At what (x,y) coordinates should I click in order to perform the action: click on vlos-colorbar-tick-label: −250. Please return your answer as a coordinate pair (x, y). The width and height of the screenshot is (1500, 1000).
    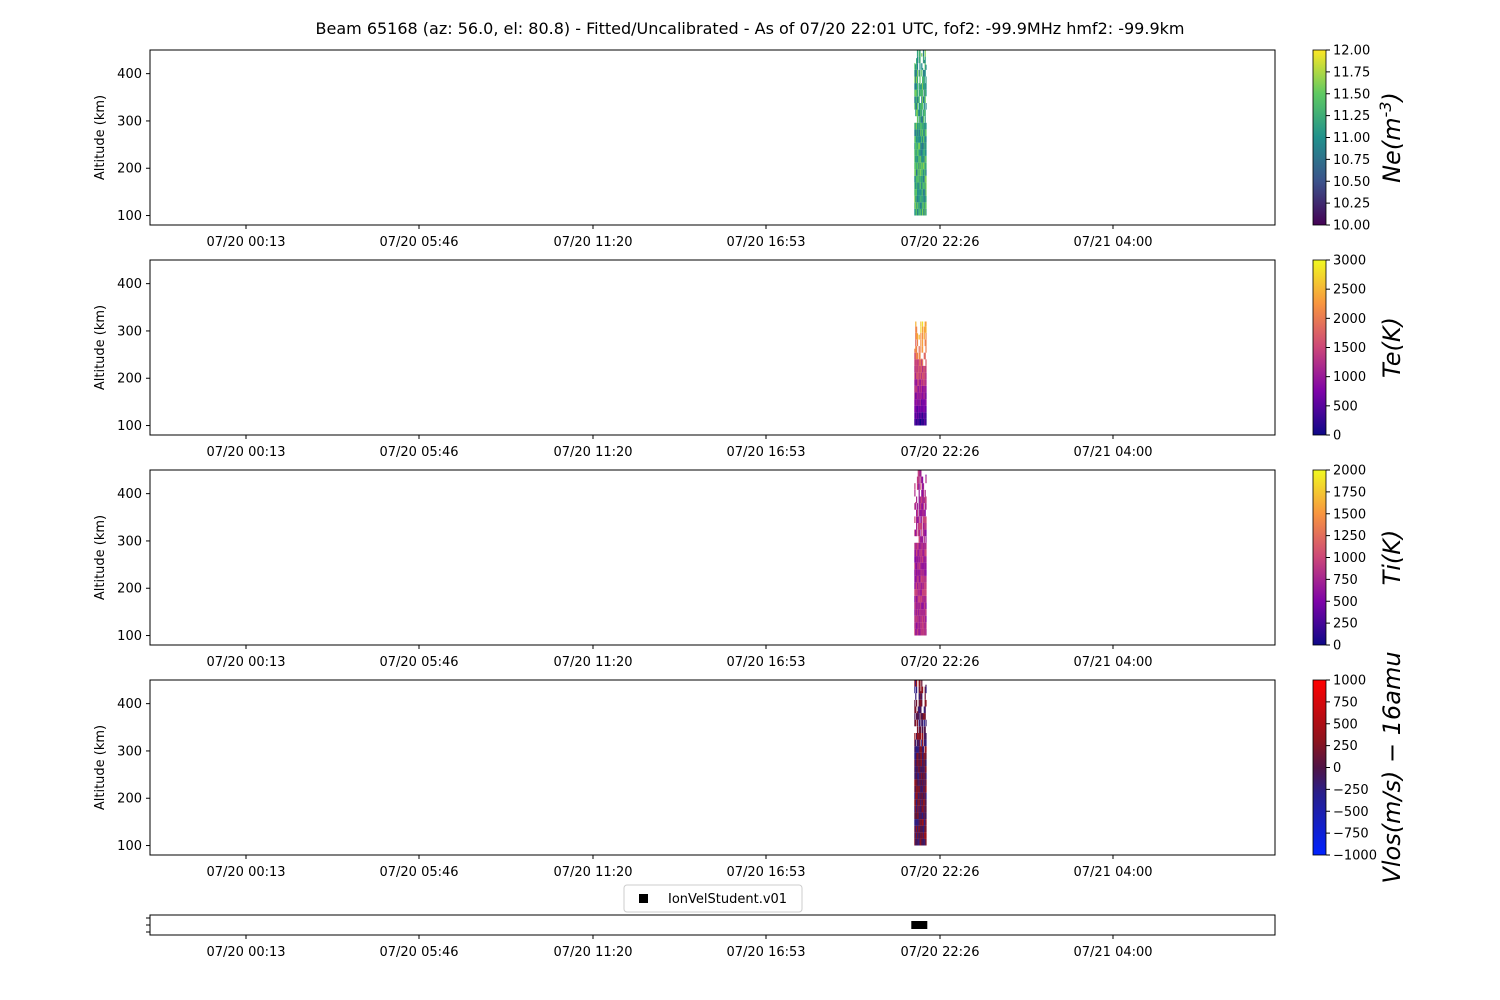
    Looking at the image, I should click on (1351, 790).